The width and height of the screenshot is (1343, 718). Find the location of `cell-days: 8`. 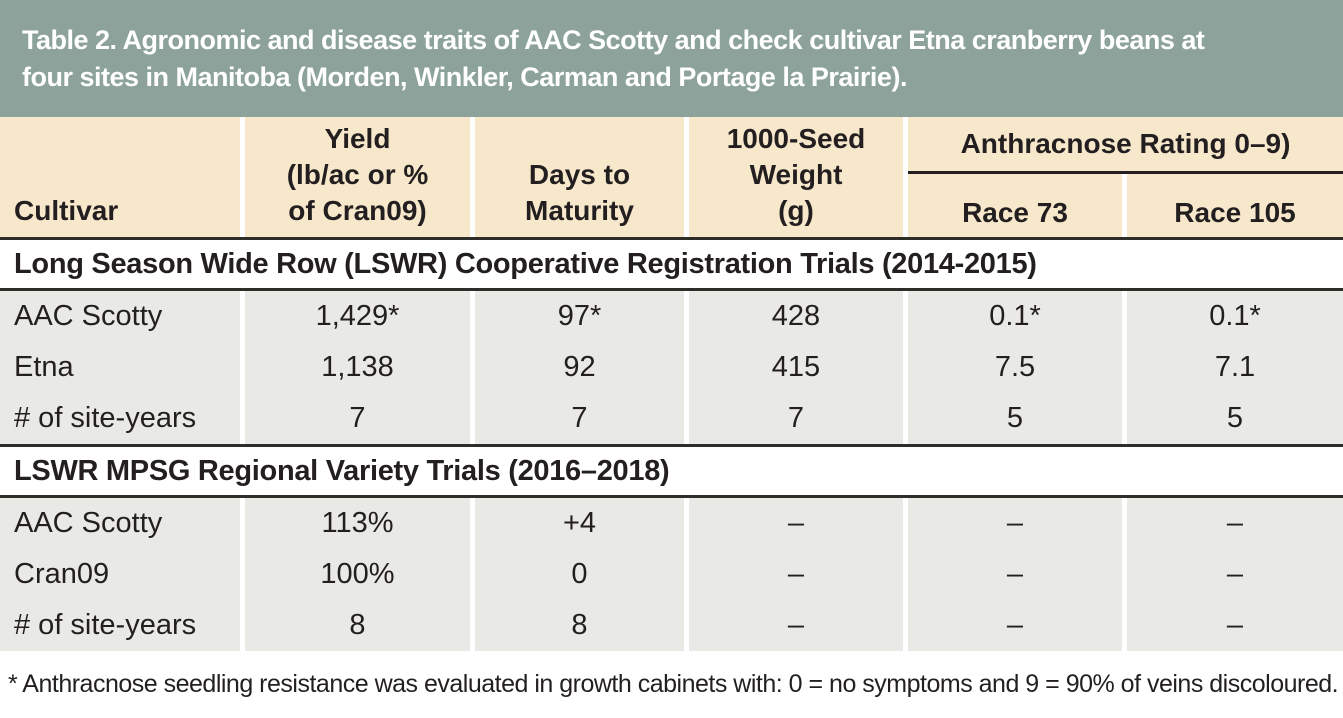

cell-days: 8 is located at coordinates (579, 625).